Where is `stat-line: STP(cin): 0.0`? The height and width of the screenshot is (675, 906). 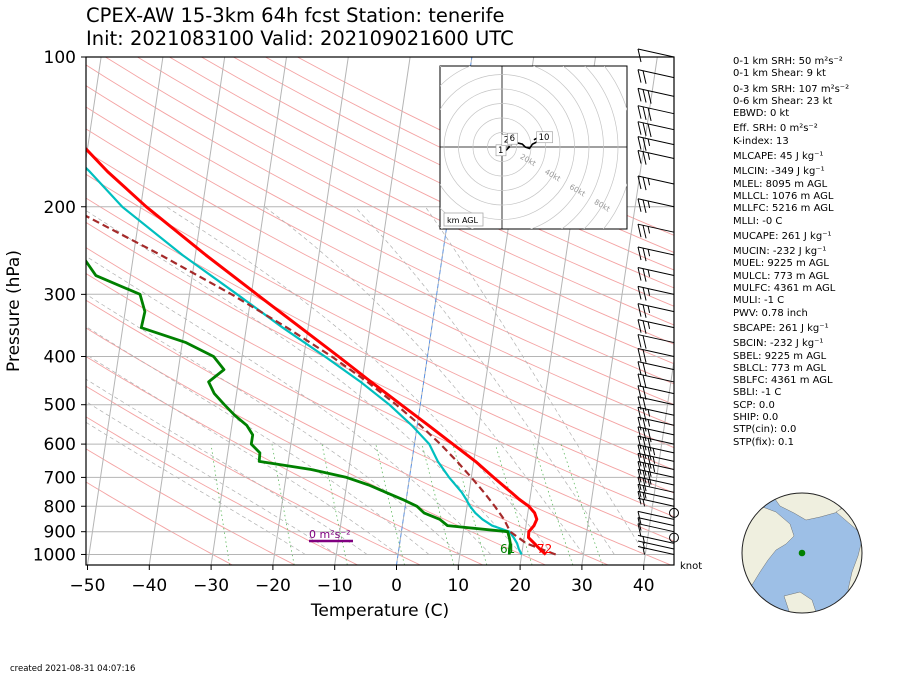 stat-line: STP(cin): 0.0 is located at coordinates (765, 430).